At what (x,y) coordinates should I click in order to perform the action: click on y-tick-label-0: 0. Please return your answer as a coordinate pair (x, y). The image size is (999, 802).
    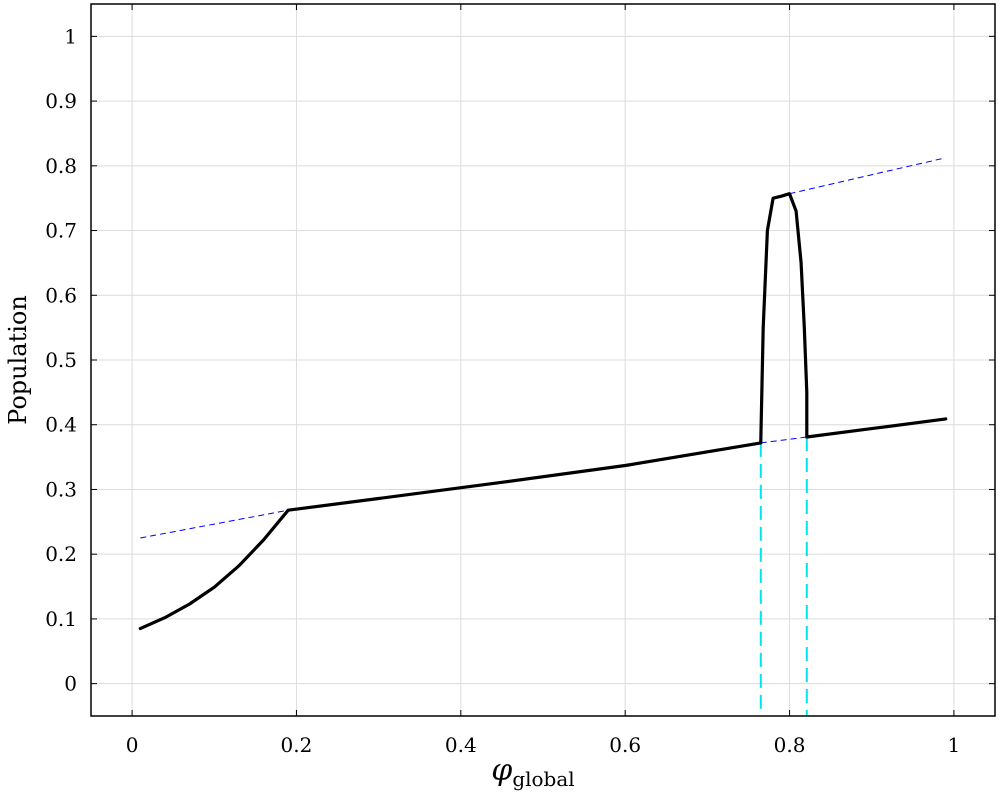
    Looking at the image, I should click on (70, 684).